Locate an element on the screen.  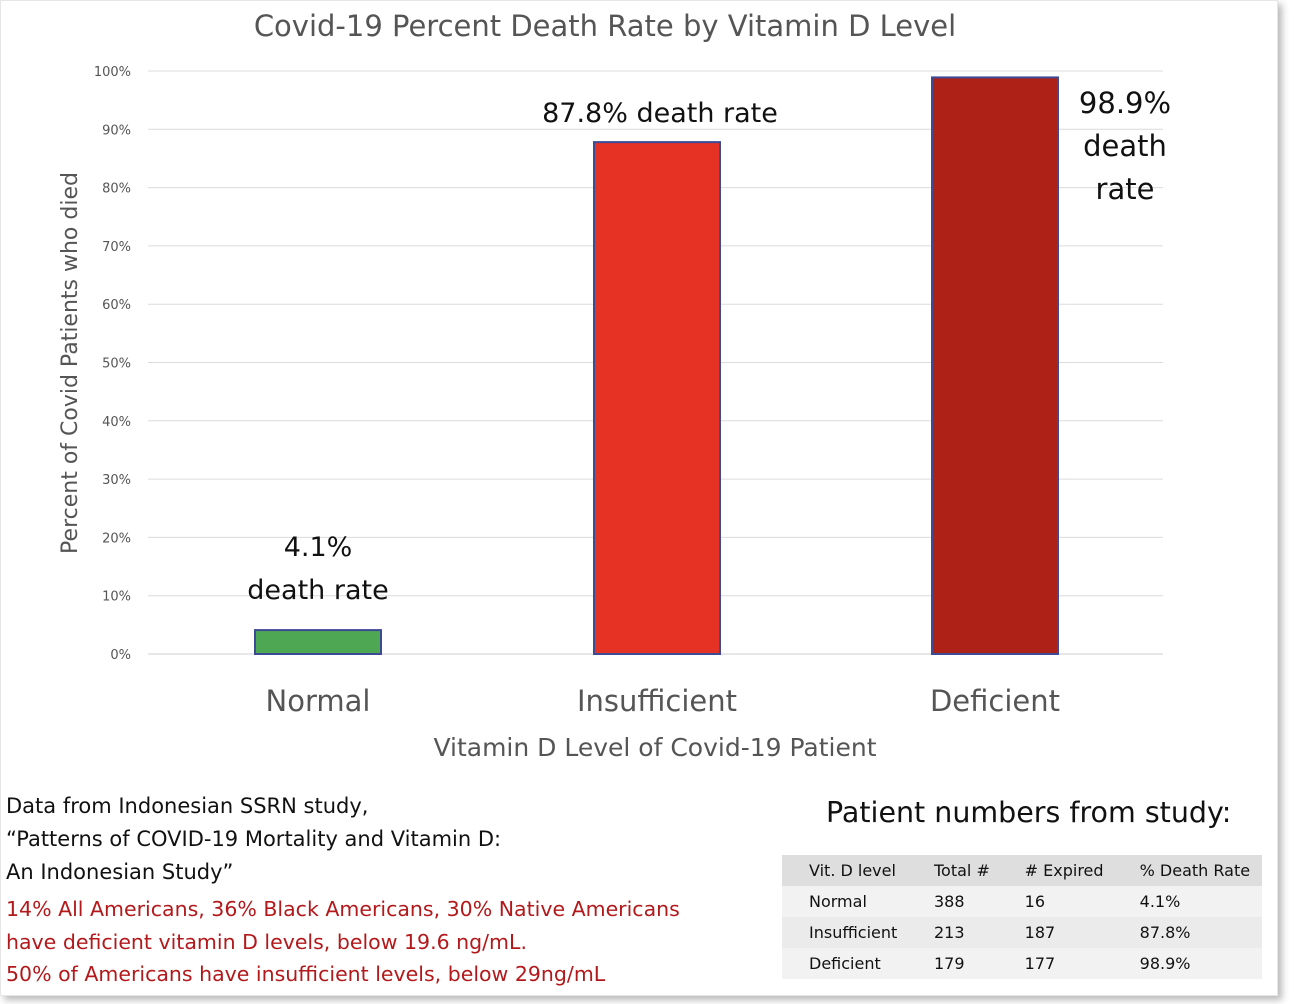
table-cell: 177 is located at coordinates (1040, 963).